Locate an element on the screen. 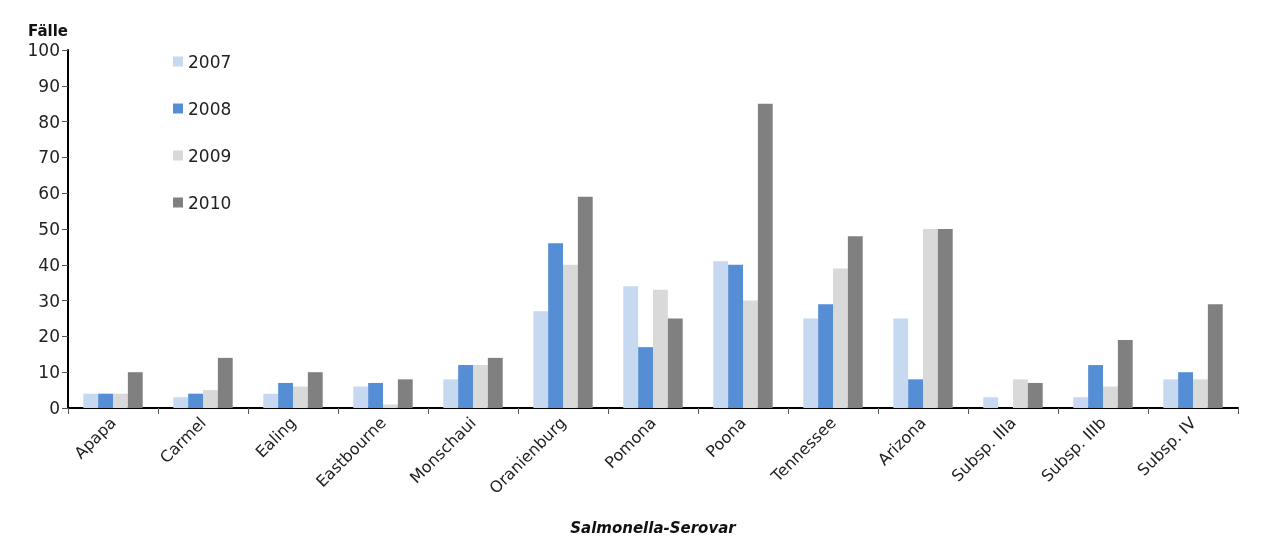 The height and width of the screenshot is (548, 1266). y-tick-label: 80 is located at coordinates (49, 121).